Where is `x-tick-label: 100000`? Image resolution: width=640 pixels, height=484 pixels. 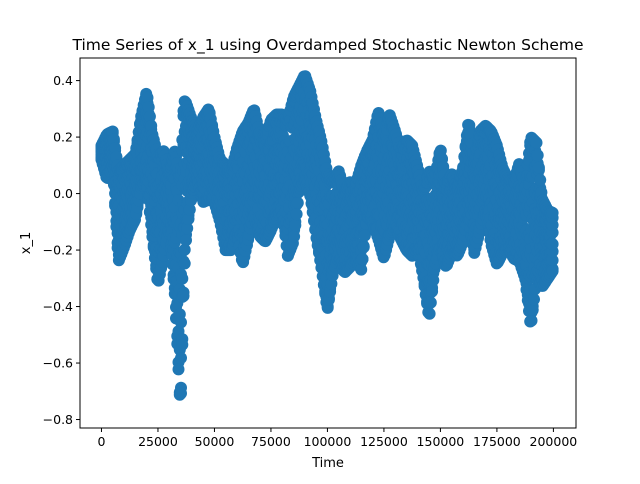
x-tick-label: 100000 is located at coordinates (328, 441).